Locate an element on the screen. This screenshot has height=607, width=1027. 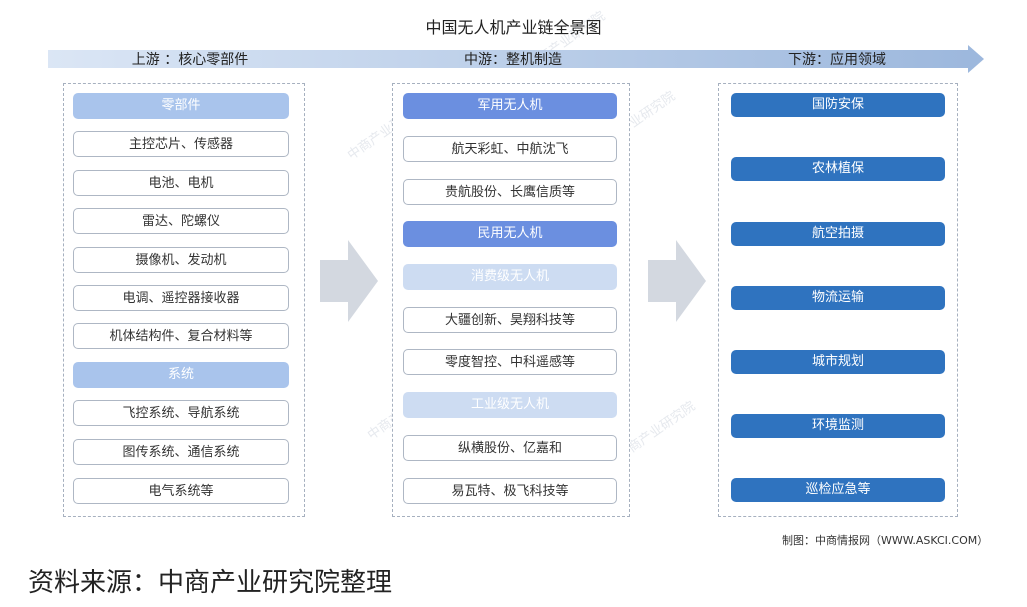
component-item: 电调、遥控器接收器 is located at coordinates (181, 298).